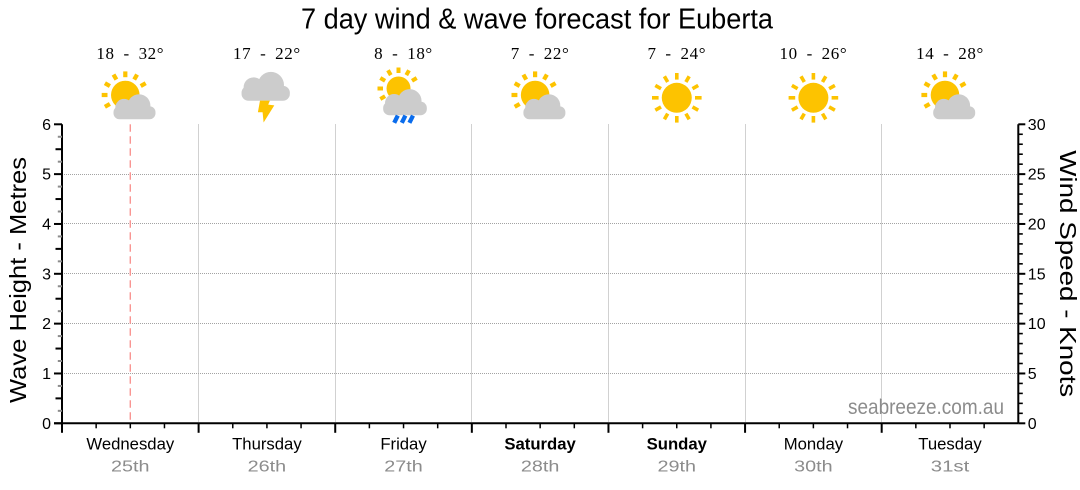  I want to click on svg-text: Tuesday, so click(950, 444).